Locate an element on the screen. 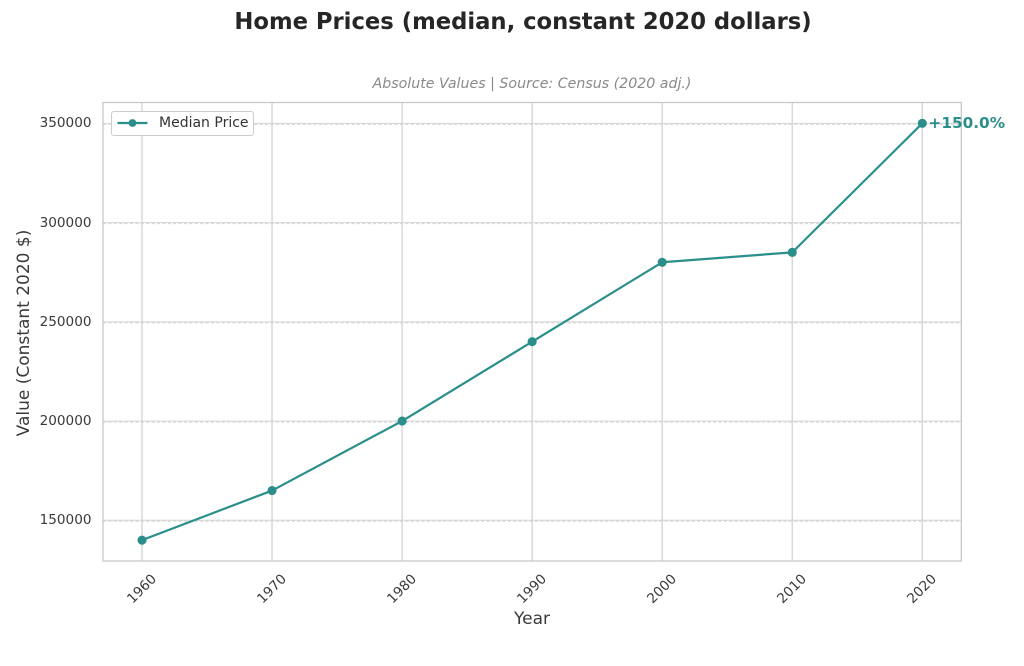  y-tick-label: 200000 is located at coordinates (65, 421).